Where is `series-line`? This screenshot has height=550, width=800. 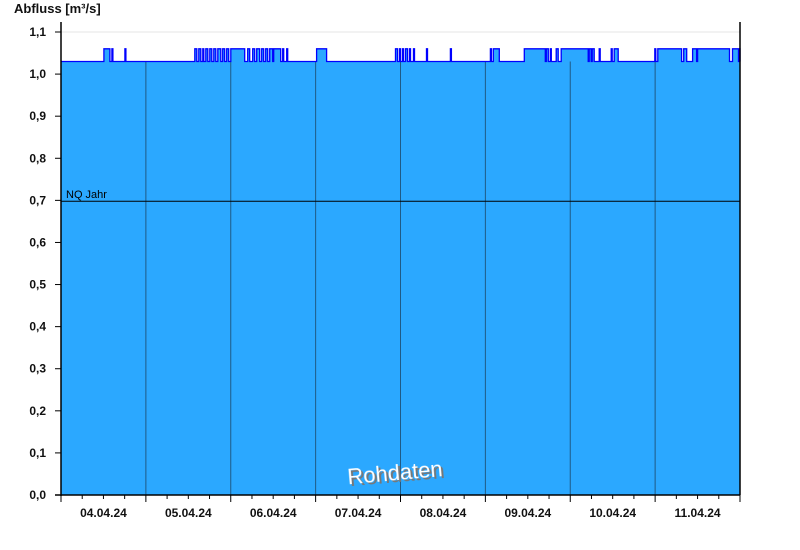
series-line is located at coordinates (401, 55).